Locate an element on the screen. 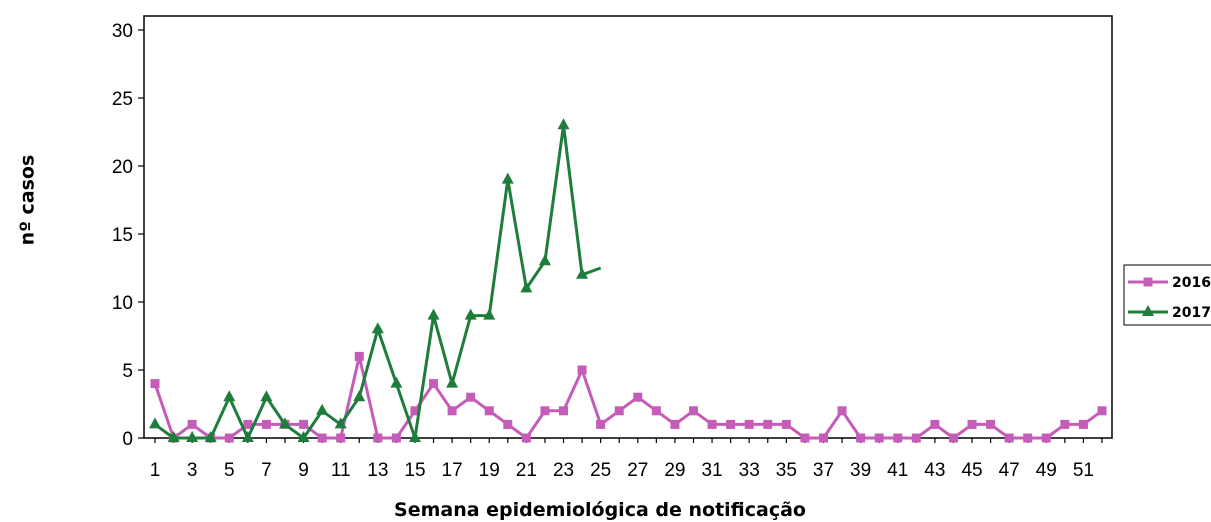  x-tick-label: 45 is located at coordinates (971, 470).